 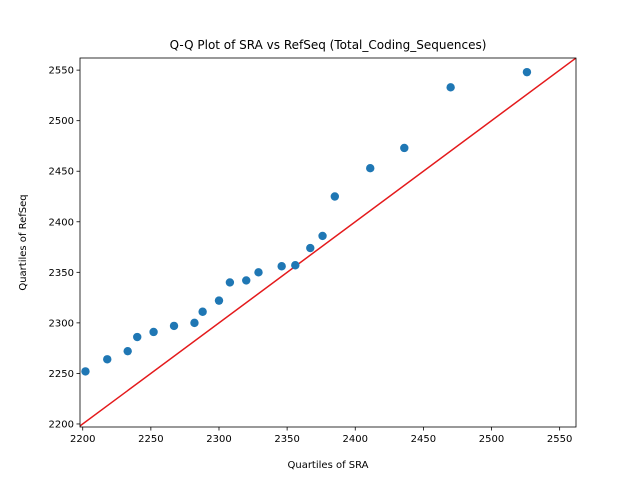 What do you see at coordinates (150, 439) in the screenshot?
I see `x-tick-label: 2250` at bounding box center [150, 439].